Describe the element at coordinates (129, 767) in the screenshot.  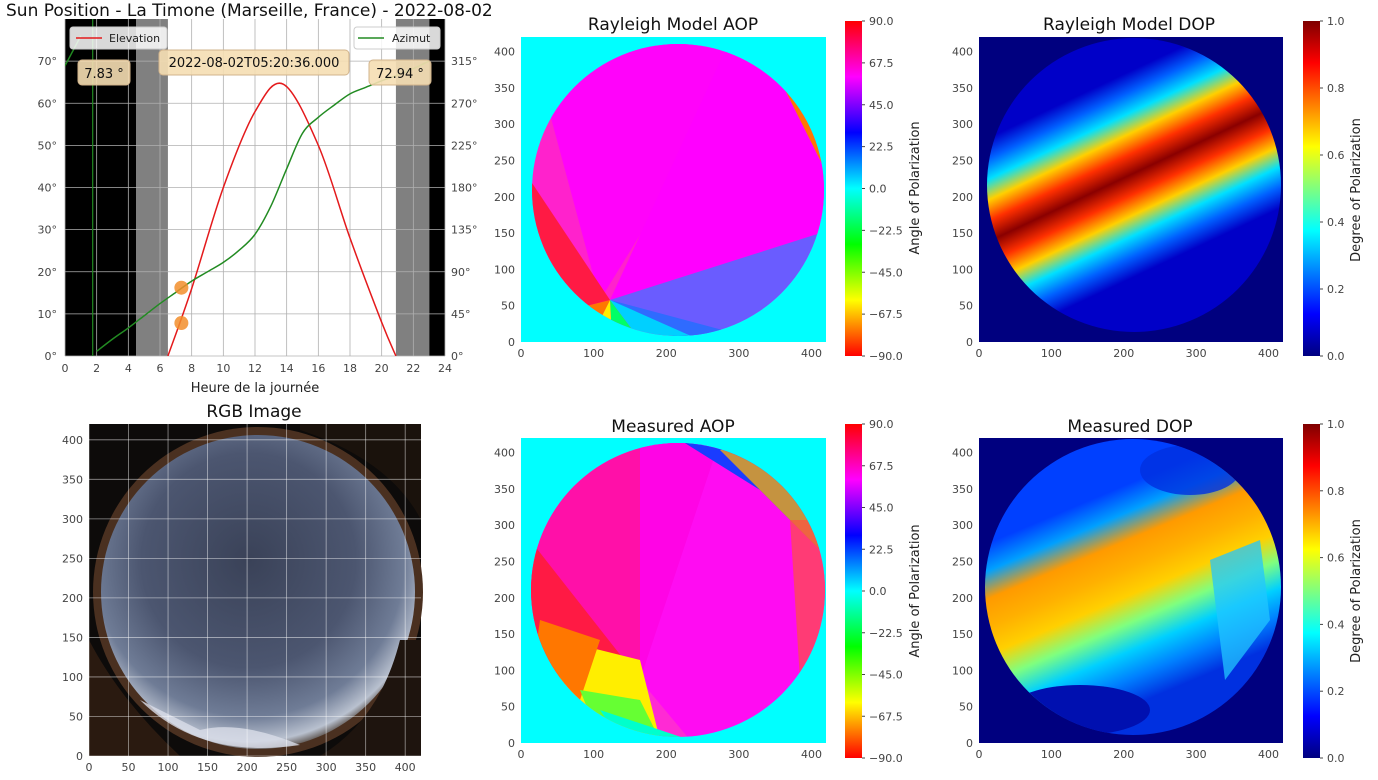
I see `x-tick-label: 50` at that location.